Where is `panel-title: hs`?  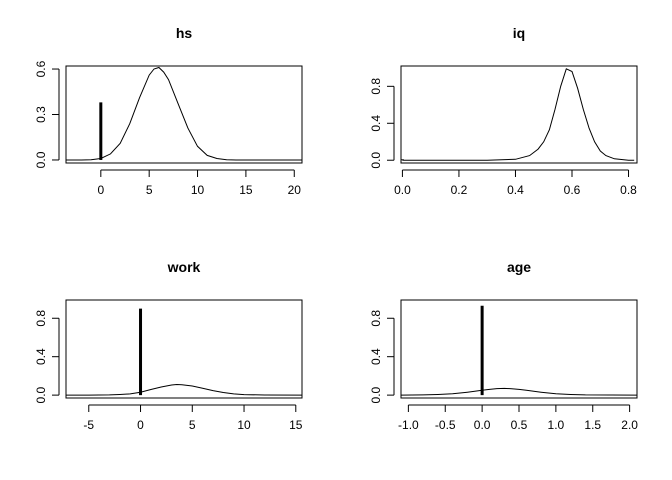
panel-title: hs is located at coordinates (184, 33).